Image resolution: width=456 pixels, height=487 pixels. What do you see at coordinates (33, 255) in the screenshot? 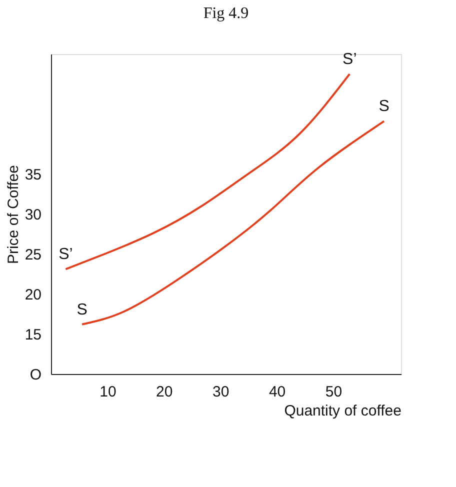
I see `y-tick-label: 25` at bounding box center [33, 255].